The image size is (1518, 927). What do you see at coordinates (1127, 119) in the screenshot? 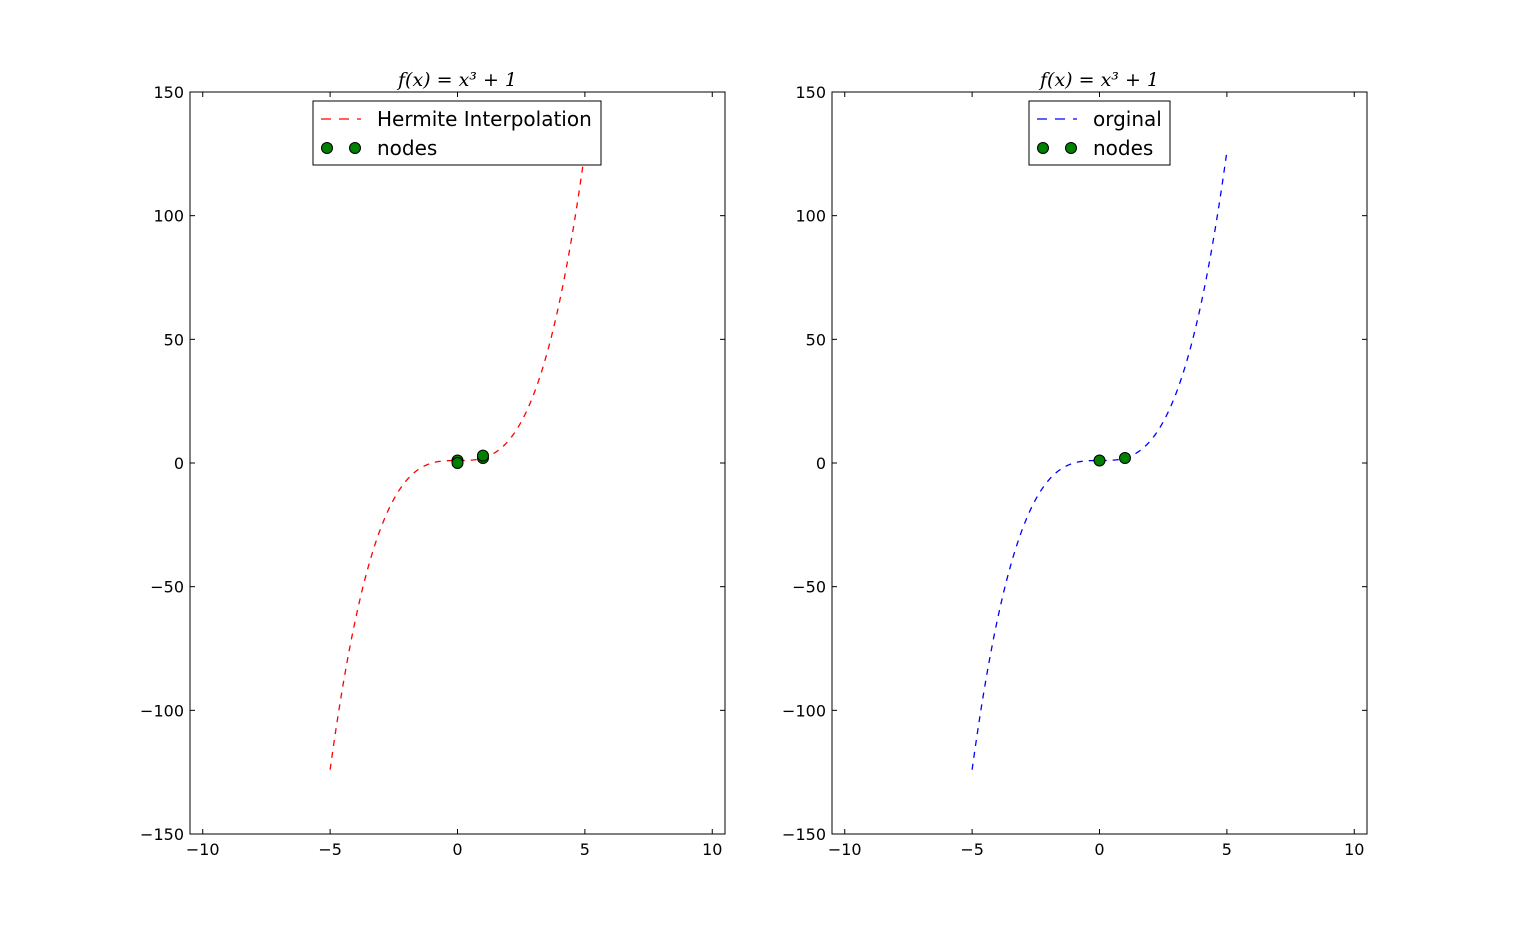
I see `legend-label: orginal` at bounding box center [1127, 119].